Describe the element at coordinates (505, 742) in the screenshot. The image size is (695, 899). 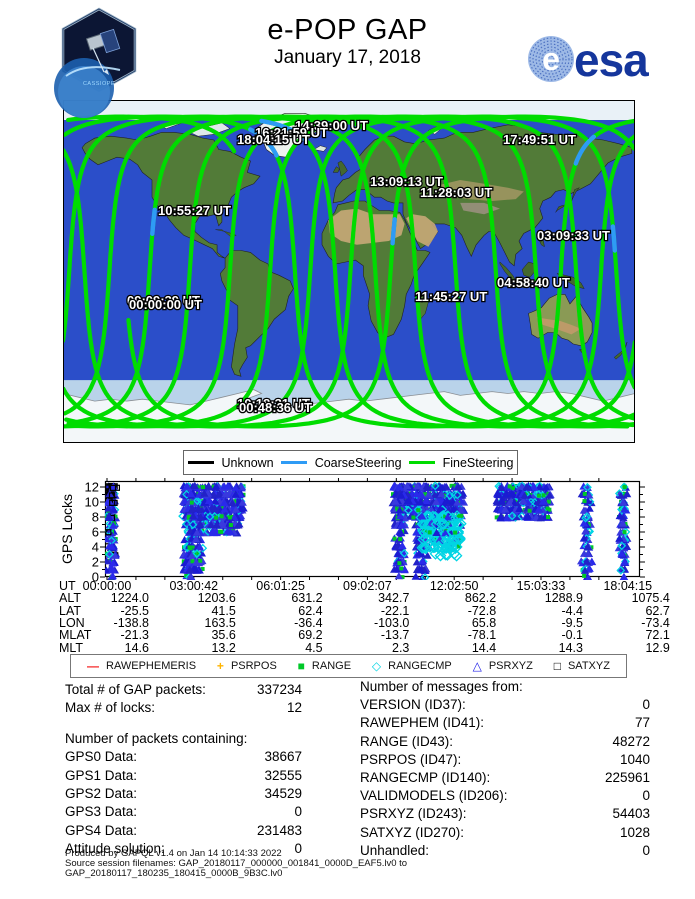
I see `stats-row: RANGE (ID43): 48272` at that location.